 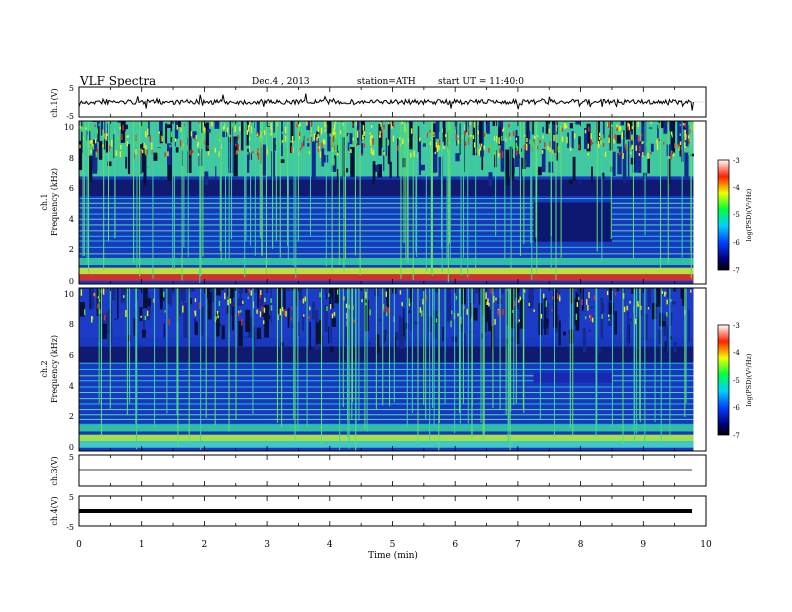 What do you see at coordinates (71, 457) in the screenshot?
I see `ch3-tick-top: 5` at bounding box center [71, 457].